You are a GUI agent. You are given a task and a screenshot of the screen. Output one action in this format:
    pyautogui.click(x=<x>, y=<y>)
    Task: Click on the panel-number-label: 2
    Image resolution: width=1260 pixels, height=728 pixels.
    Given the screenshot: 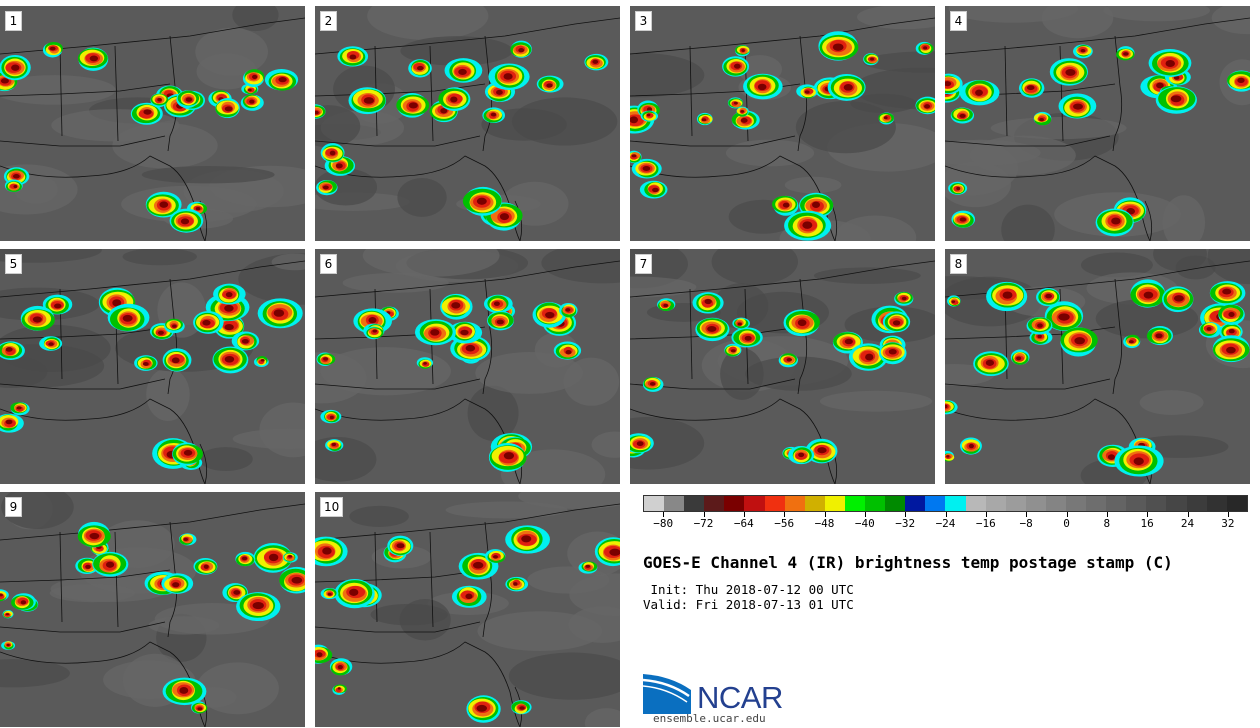 What is the action you would take?
    pyautogui.click(x=328, y=21)
    